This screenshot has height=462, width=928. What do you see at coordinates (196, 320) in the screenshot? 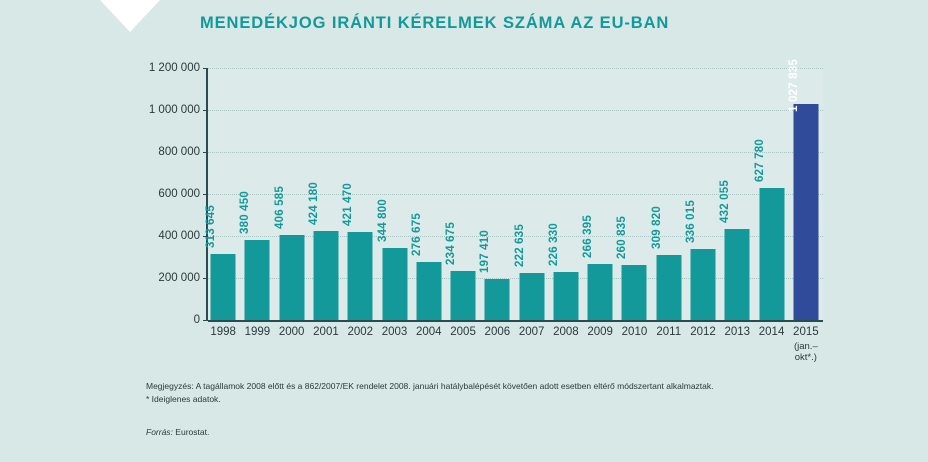
I see `y-axis-tick-label: 0` at bounding box center [196, 320].